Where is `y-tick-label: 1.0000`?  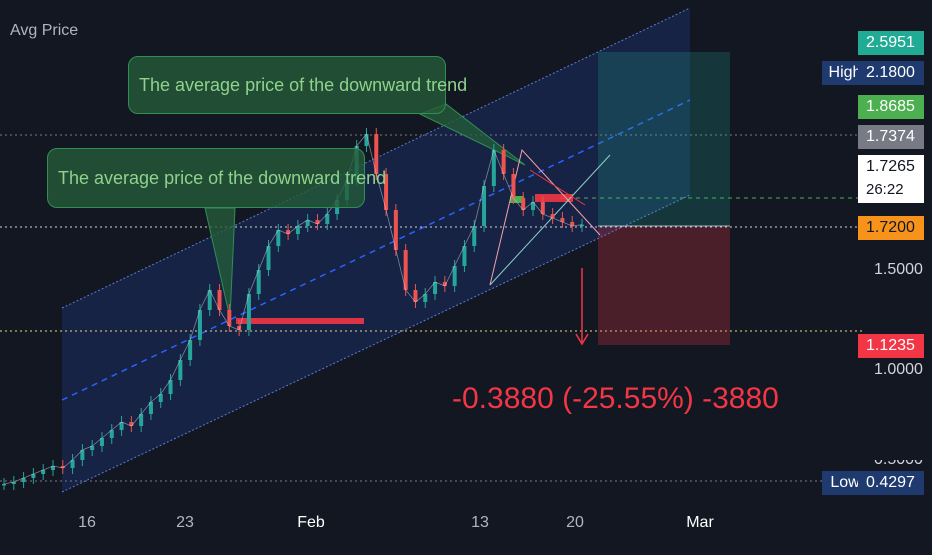
y-tick-label: 1.0000 is located at coordinates (898, 369).